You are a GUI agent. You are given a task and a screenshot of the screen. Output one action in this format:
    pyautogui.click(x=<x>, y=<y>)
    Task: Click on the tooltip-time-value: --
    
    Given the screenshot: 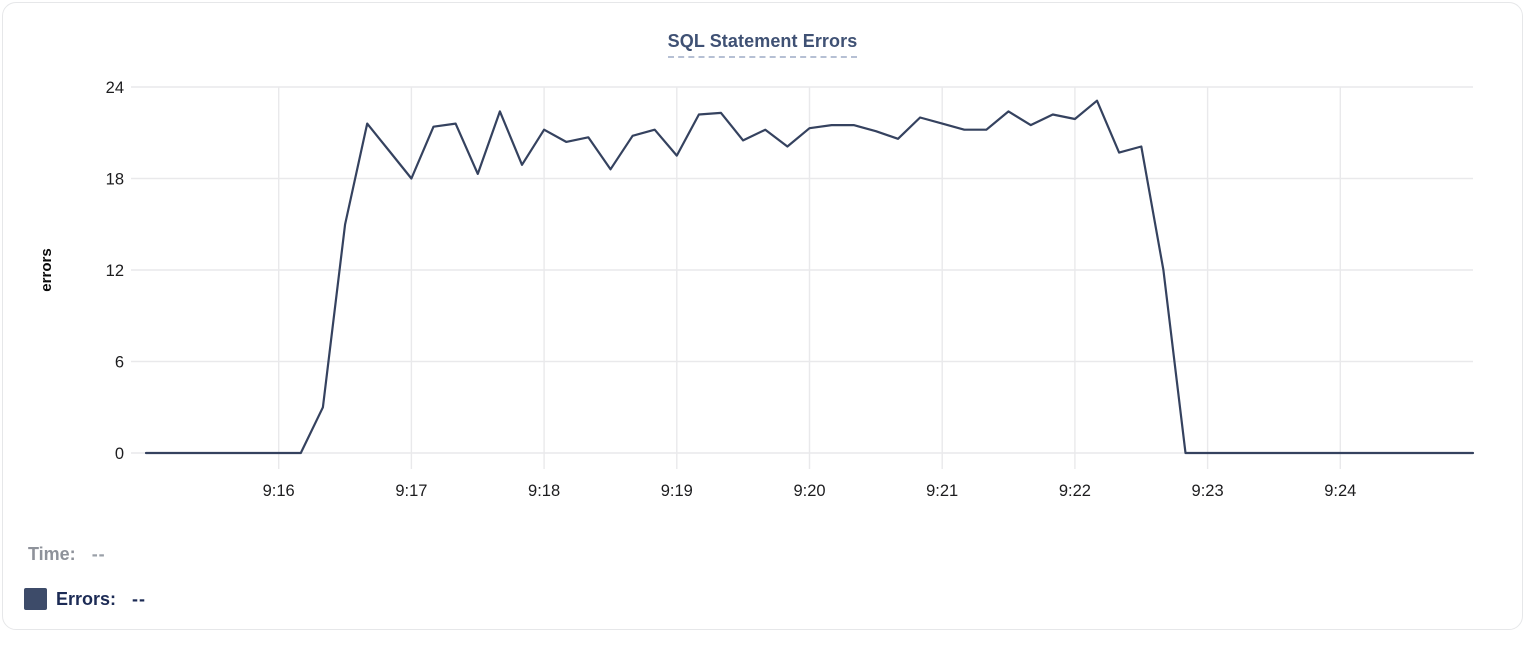 What is the action you would take?
    pyautogui.click(x=98, y=554)
    